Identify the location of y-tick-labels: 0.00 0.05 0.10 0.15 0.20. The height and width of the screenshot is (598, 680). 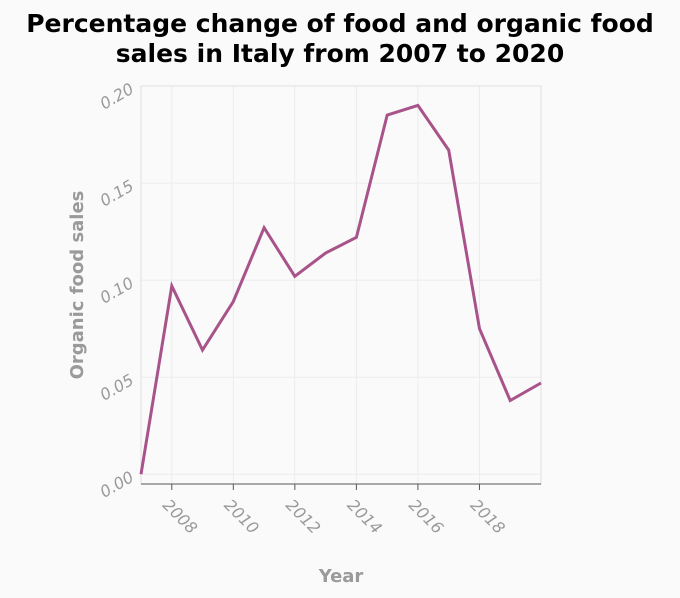
(117, 290).